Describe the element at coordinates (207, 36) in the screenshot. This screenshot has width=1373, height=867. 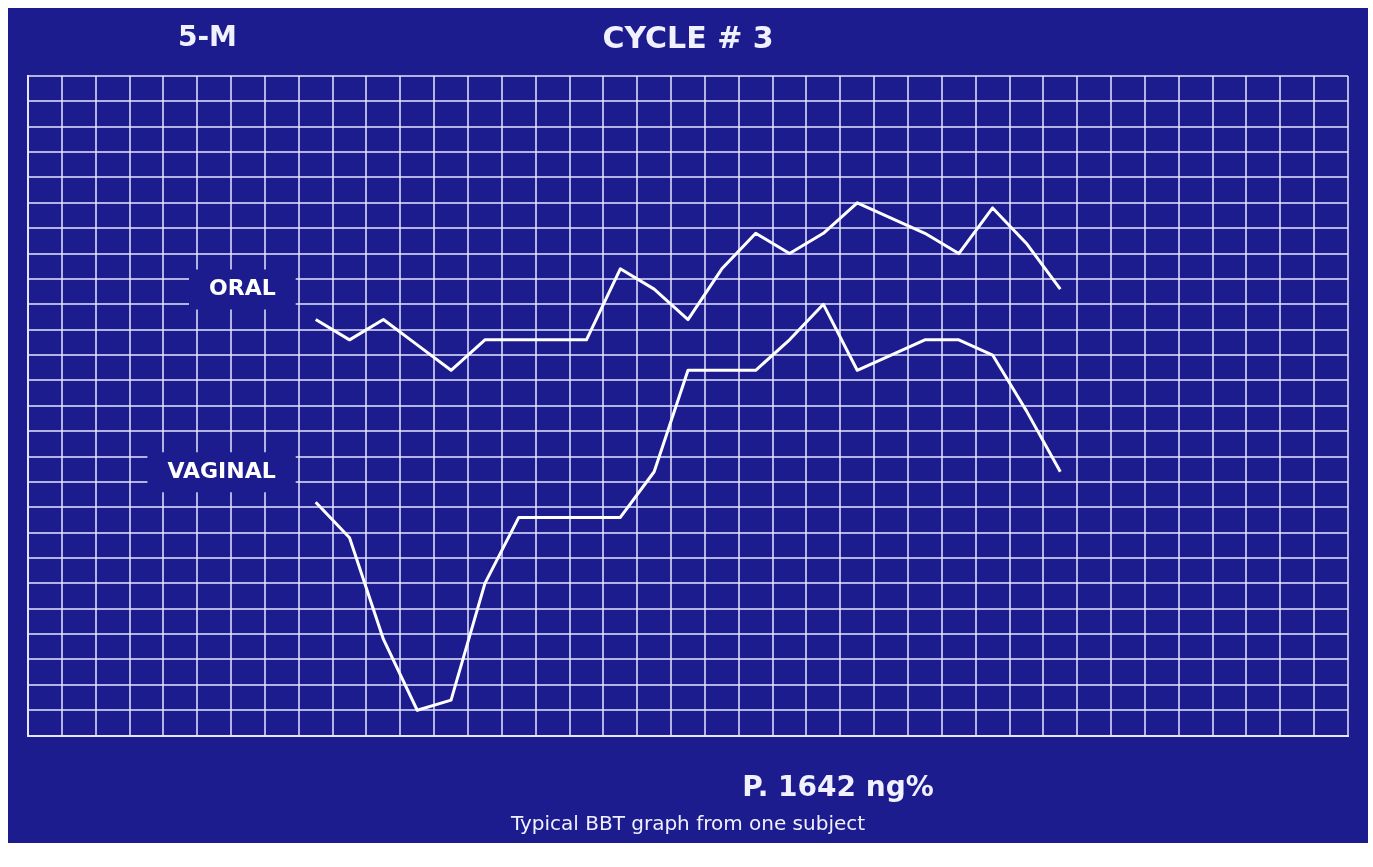
I see `text: 5-M` at that location.